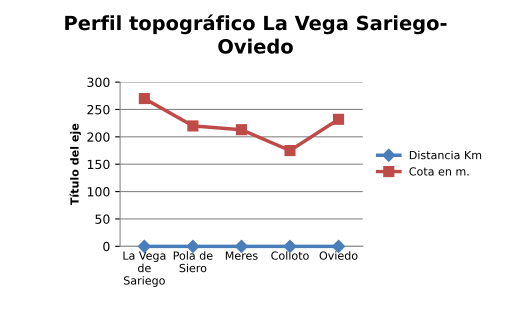 The image size is (511, 322). I want to click on x-tick-label: Colloto, so click(290, 255).